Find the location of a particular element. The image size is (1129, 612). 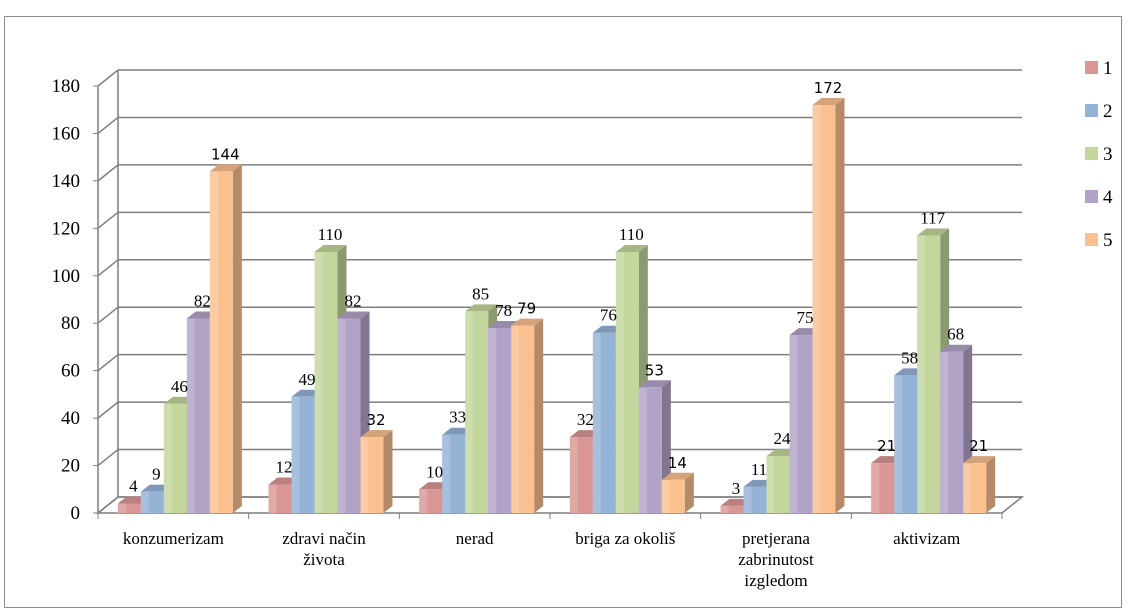

y-tick-label: 160 is located at coordinates (66, 133).